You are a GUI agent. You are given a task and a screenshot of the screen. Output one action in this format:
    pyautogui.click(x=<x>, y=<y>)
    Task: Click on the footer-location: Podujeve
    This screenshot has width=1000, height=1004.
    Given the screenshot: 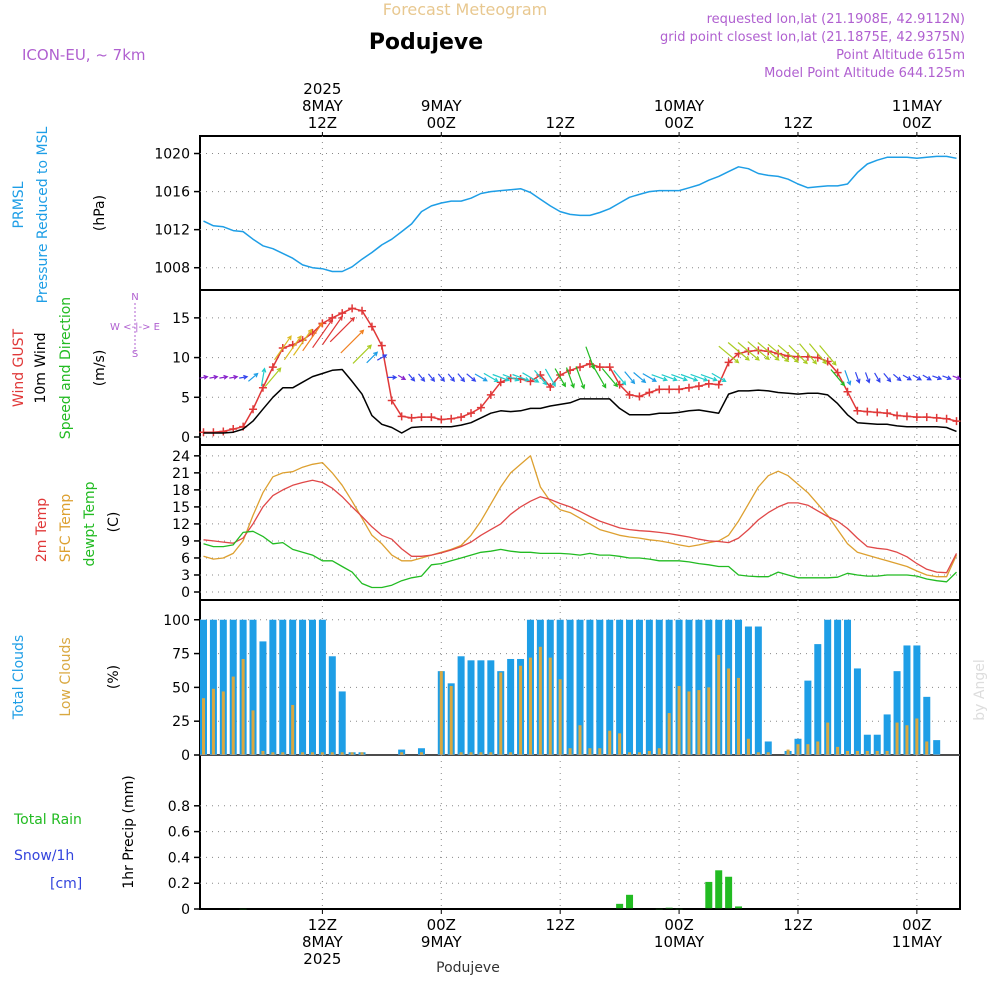 What is the action you would take?
    pyautogui.click(x=468, y=968)
    